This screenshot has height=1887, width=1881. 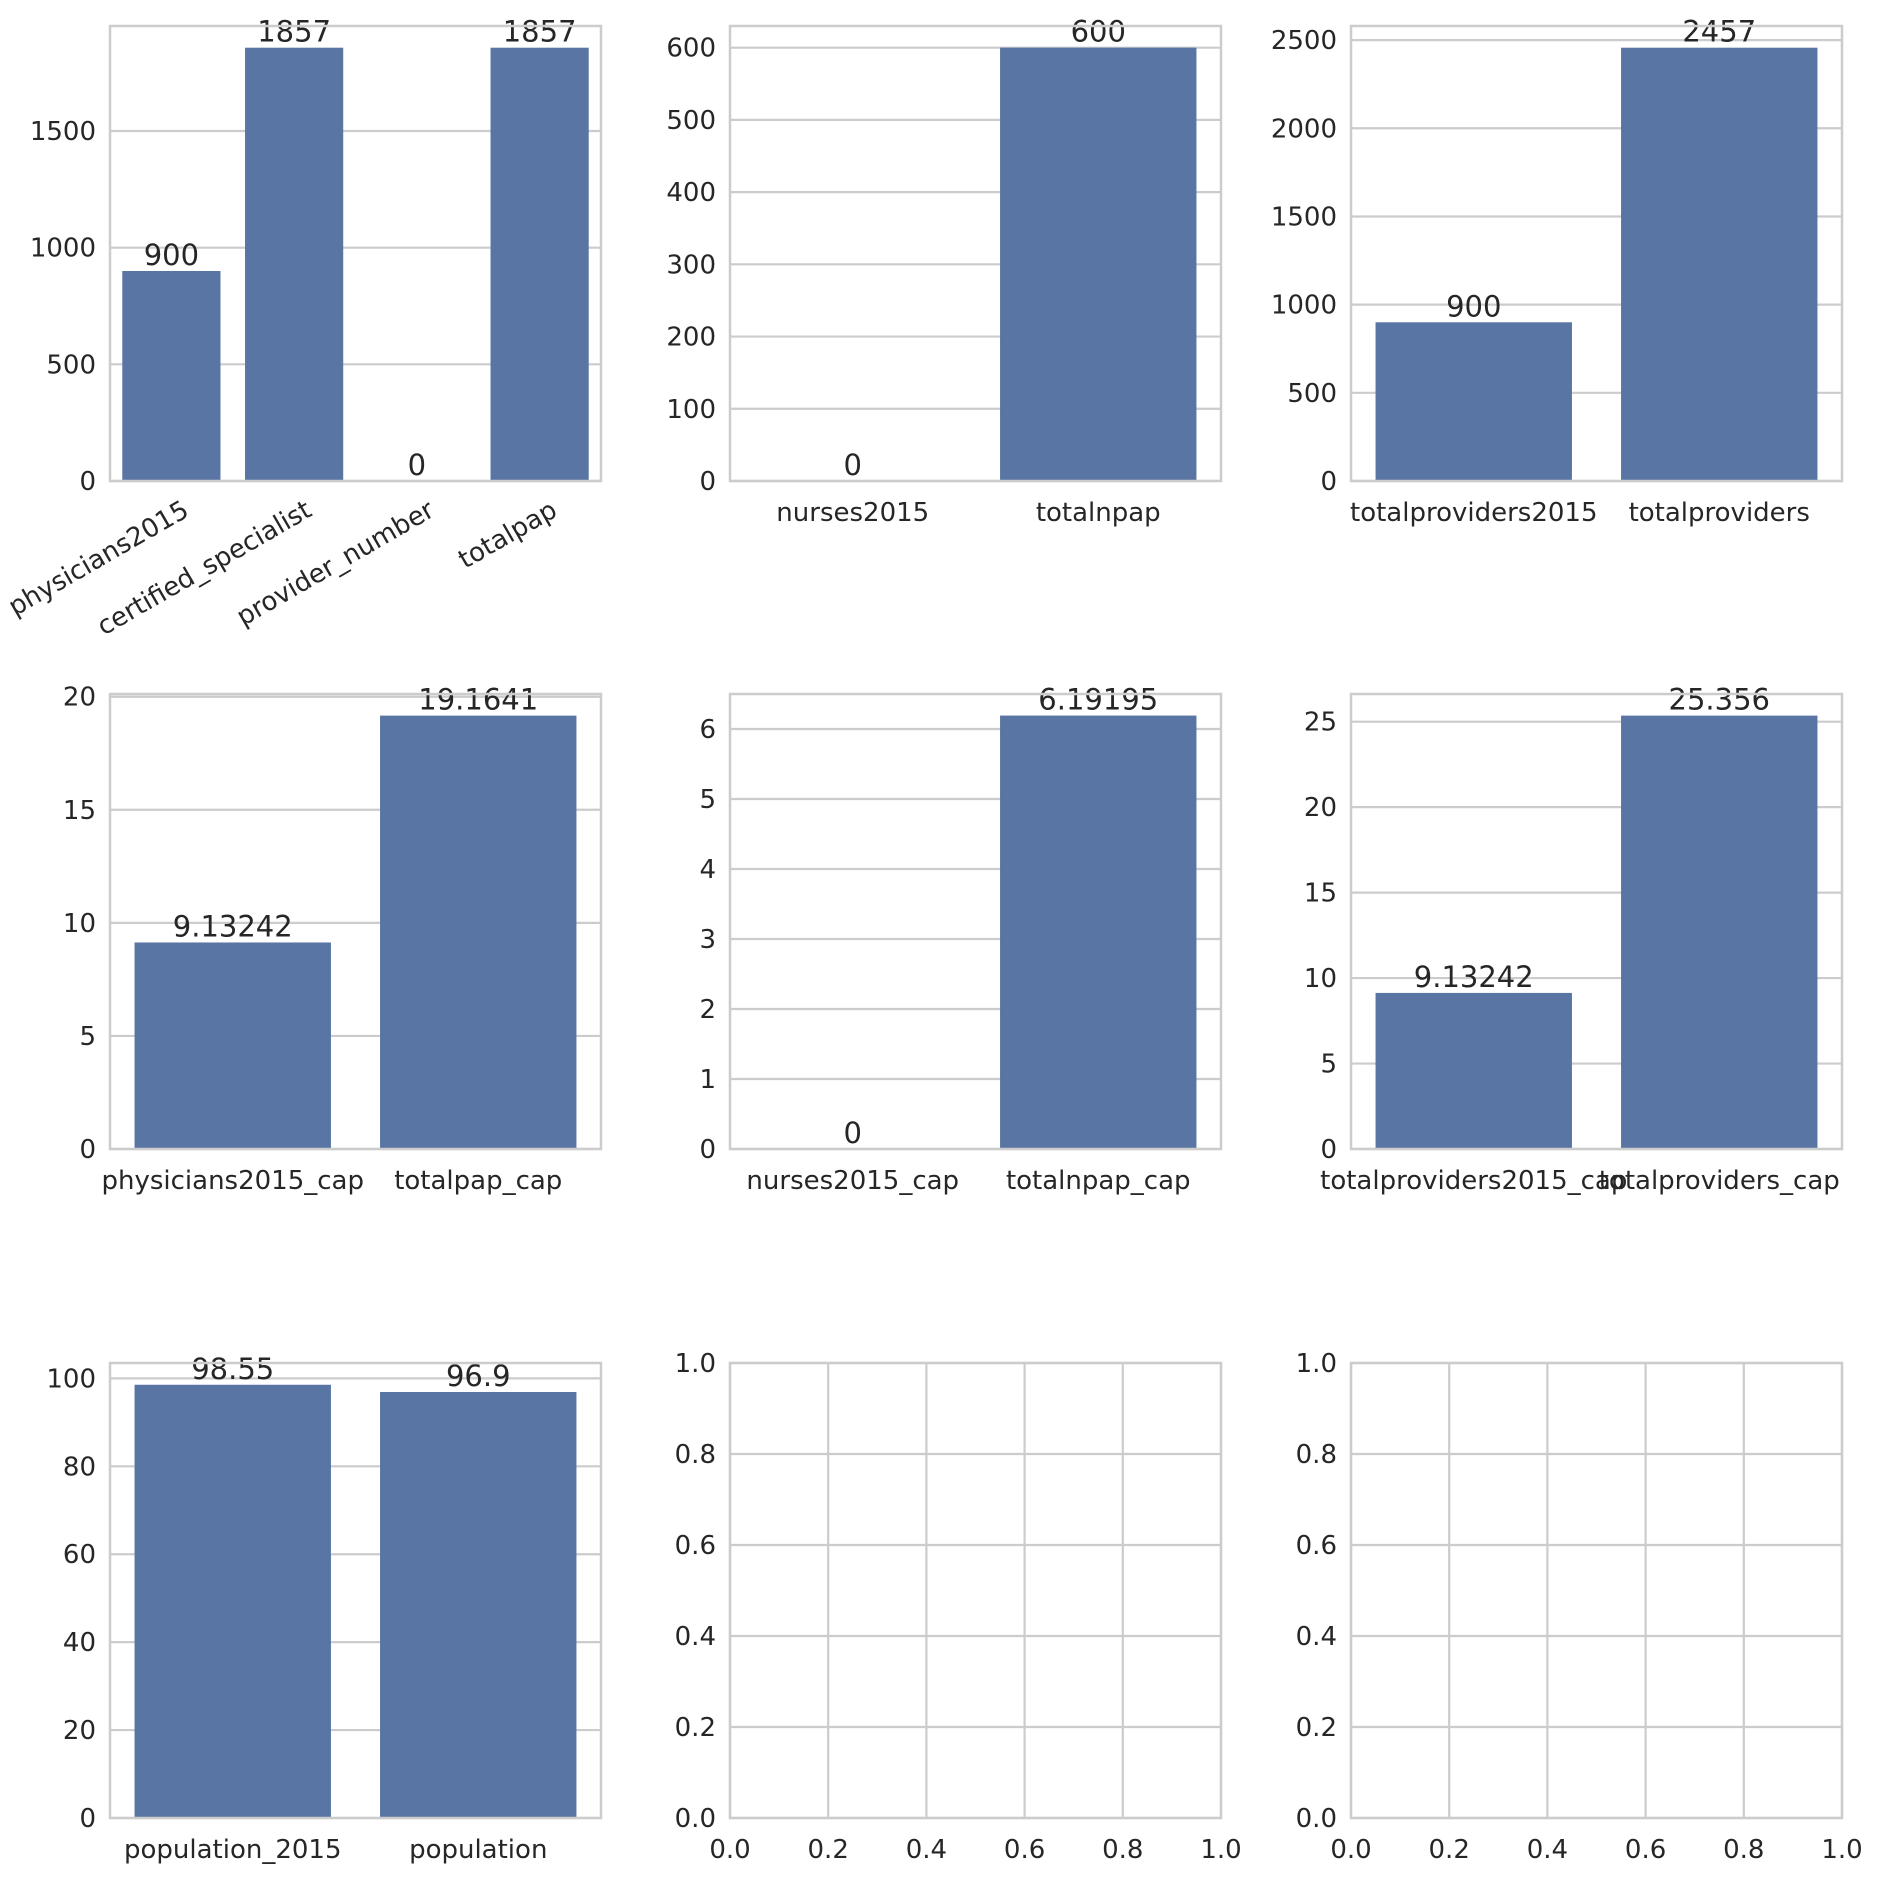 I want to click on x-tick-label: population_2015, so click(x=233, y=1850).